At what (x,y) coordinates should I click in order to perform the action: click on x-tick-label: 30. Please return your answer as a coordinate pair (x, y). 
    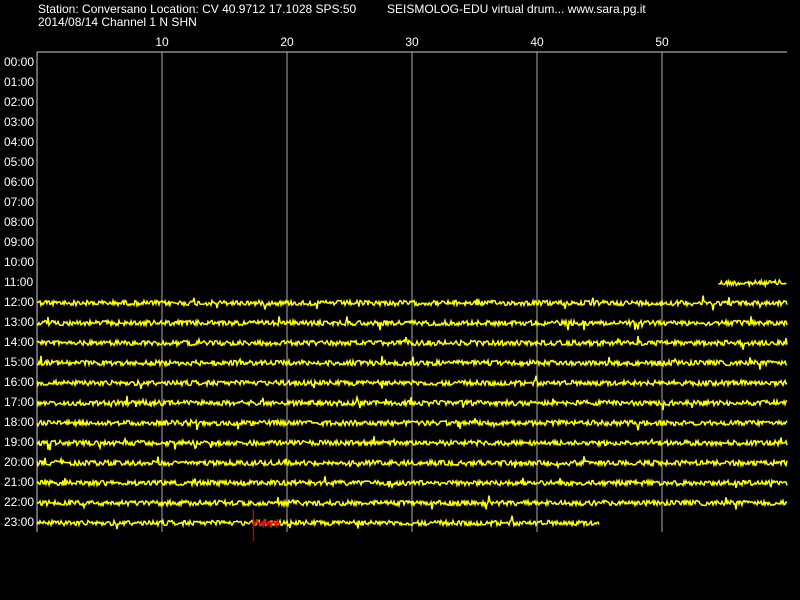
    Looking at the image, I should click on (412, 42).